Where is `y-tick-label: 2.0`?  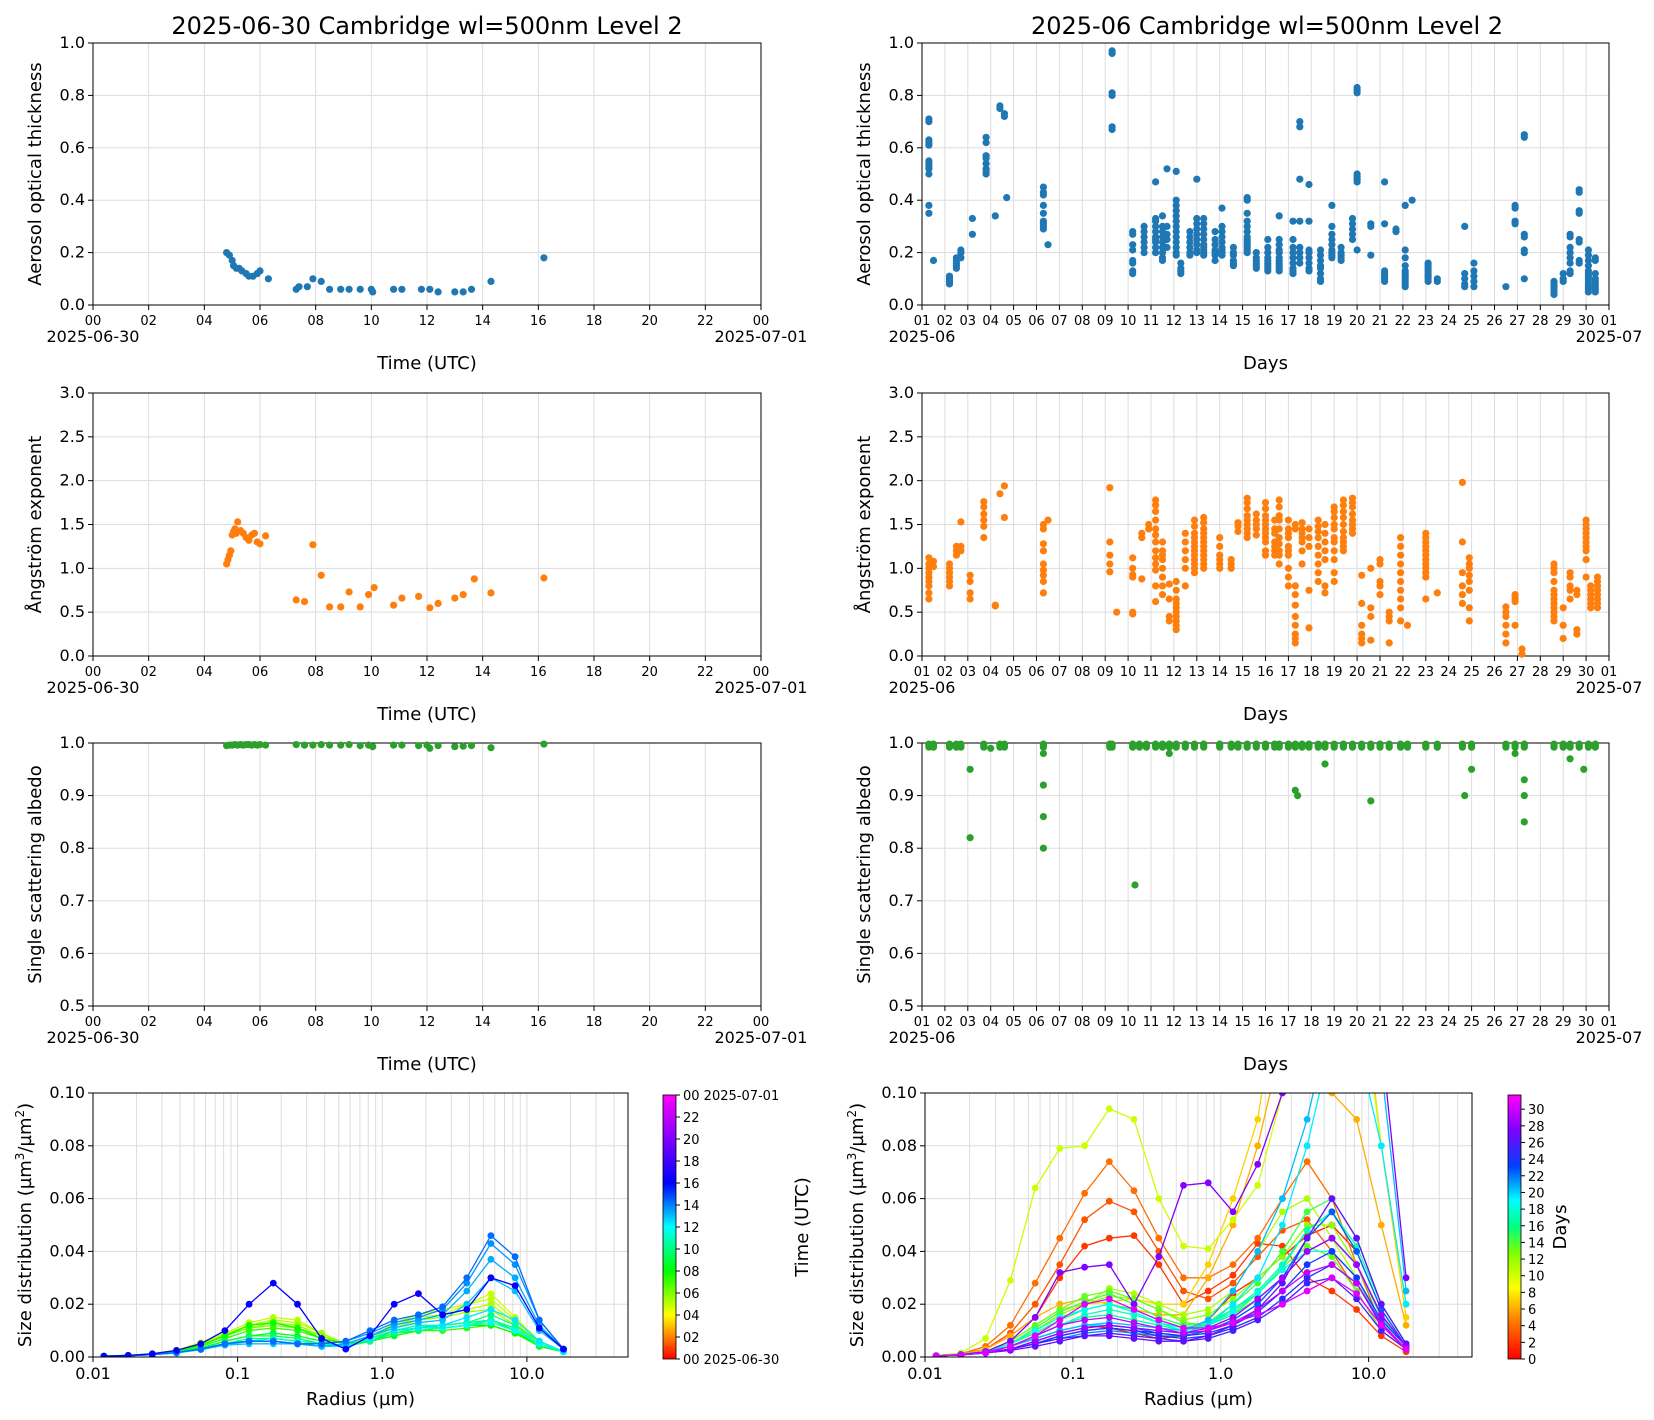
y-tick-label: 2.0 is located at coordinates (72, 480).